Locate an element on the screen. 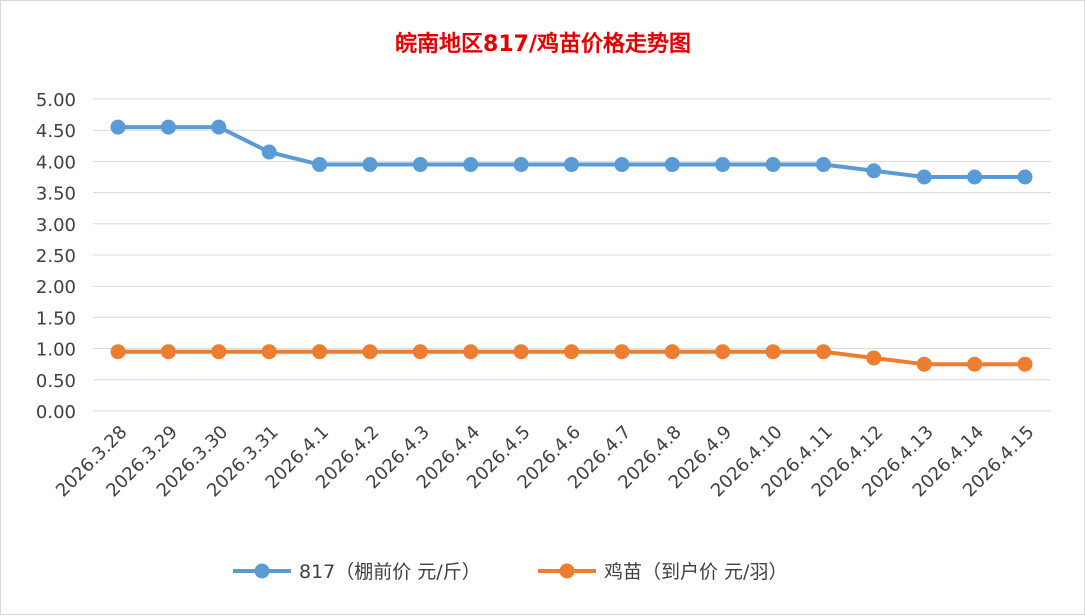 The image size is (1085, 616). y-tick-label: 1.00 is located at coordinates (56, 350).